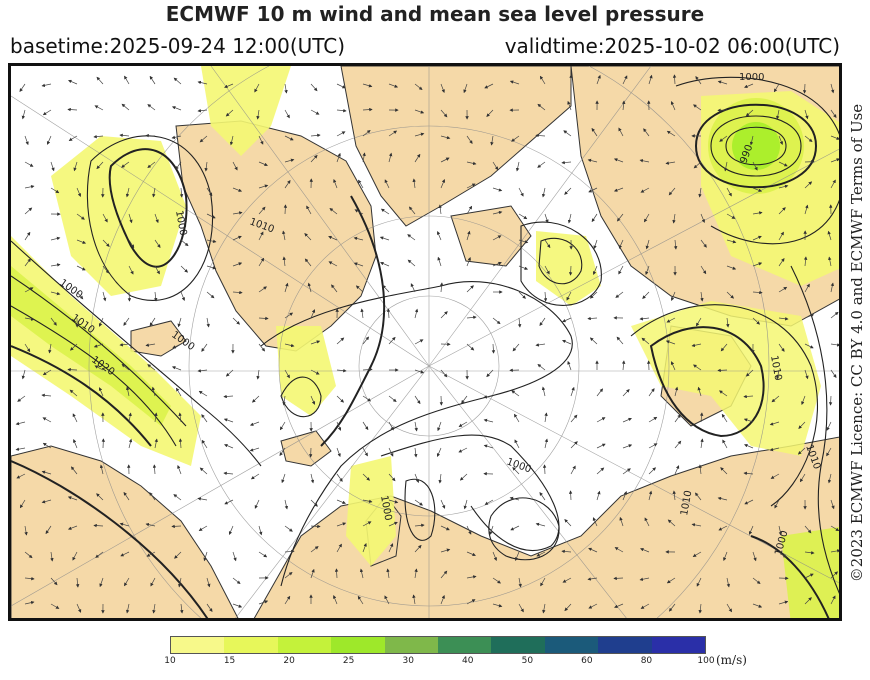 This screenshot has width=870, height=680. Describe the element at coordinates (178, 46) in the screenshot. I see `basetime-label: basetime:2025-09-24 12:00(UTC)` at that location.